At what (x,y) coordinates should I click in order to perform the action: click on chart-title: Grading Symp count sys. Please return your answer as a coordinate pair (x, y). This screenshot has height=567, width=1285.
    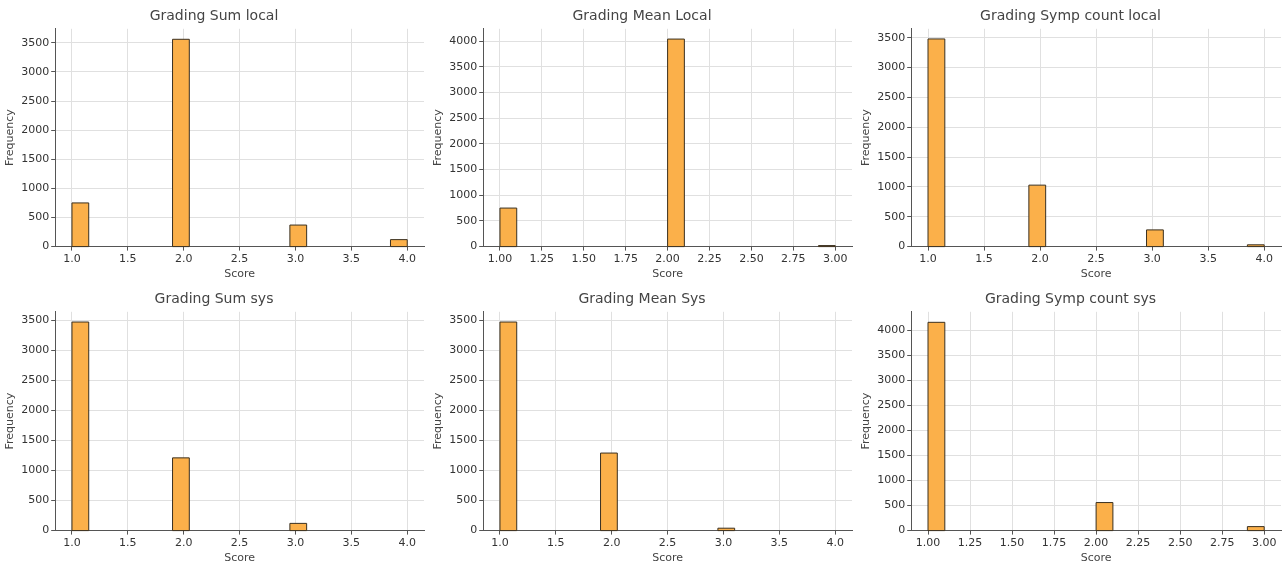
    Looking at the image, I should click on (1070, 298).